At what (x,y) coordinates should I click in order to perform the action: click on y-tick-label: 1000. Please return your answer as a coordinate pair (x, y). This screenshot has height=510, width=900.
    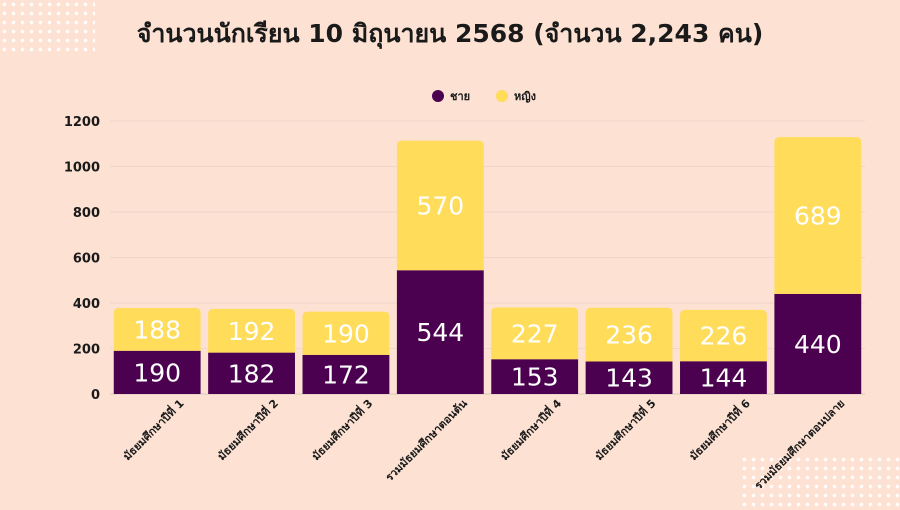
    Looking at the image, I should click on (82, 168).